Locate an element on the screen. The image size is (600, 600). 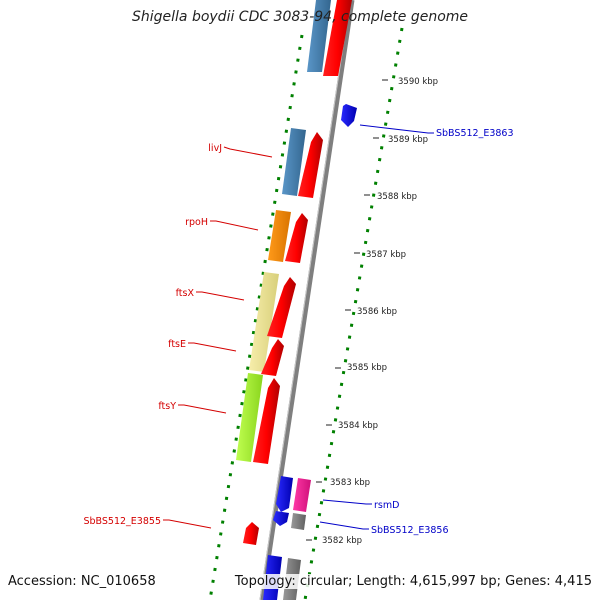
gene-steelblue-livj is located at coordinates (294, 162).